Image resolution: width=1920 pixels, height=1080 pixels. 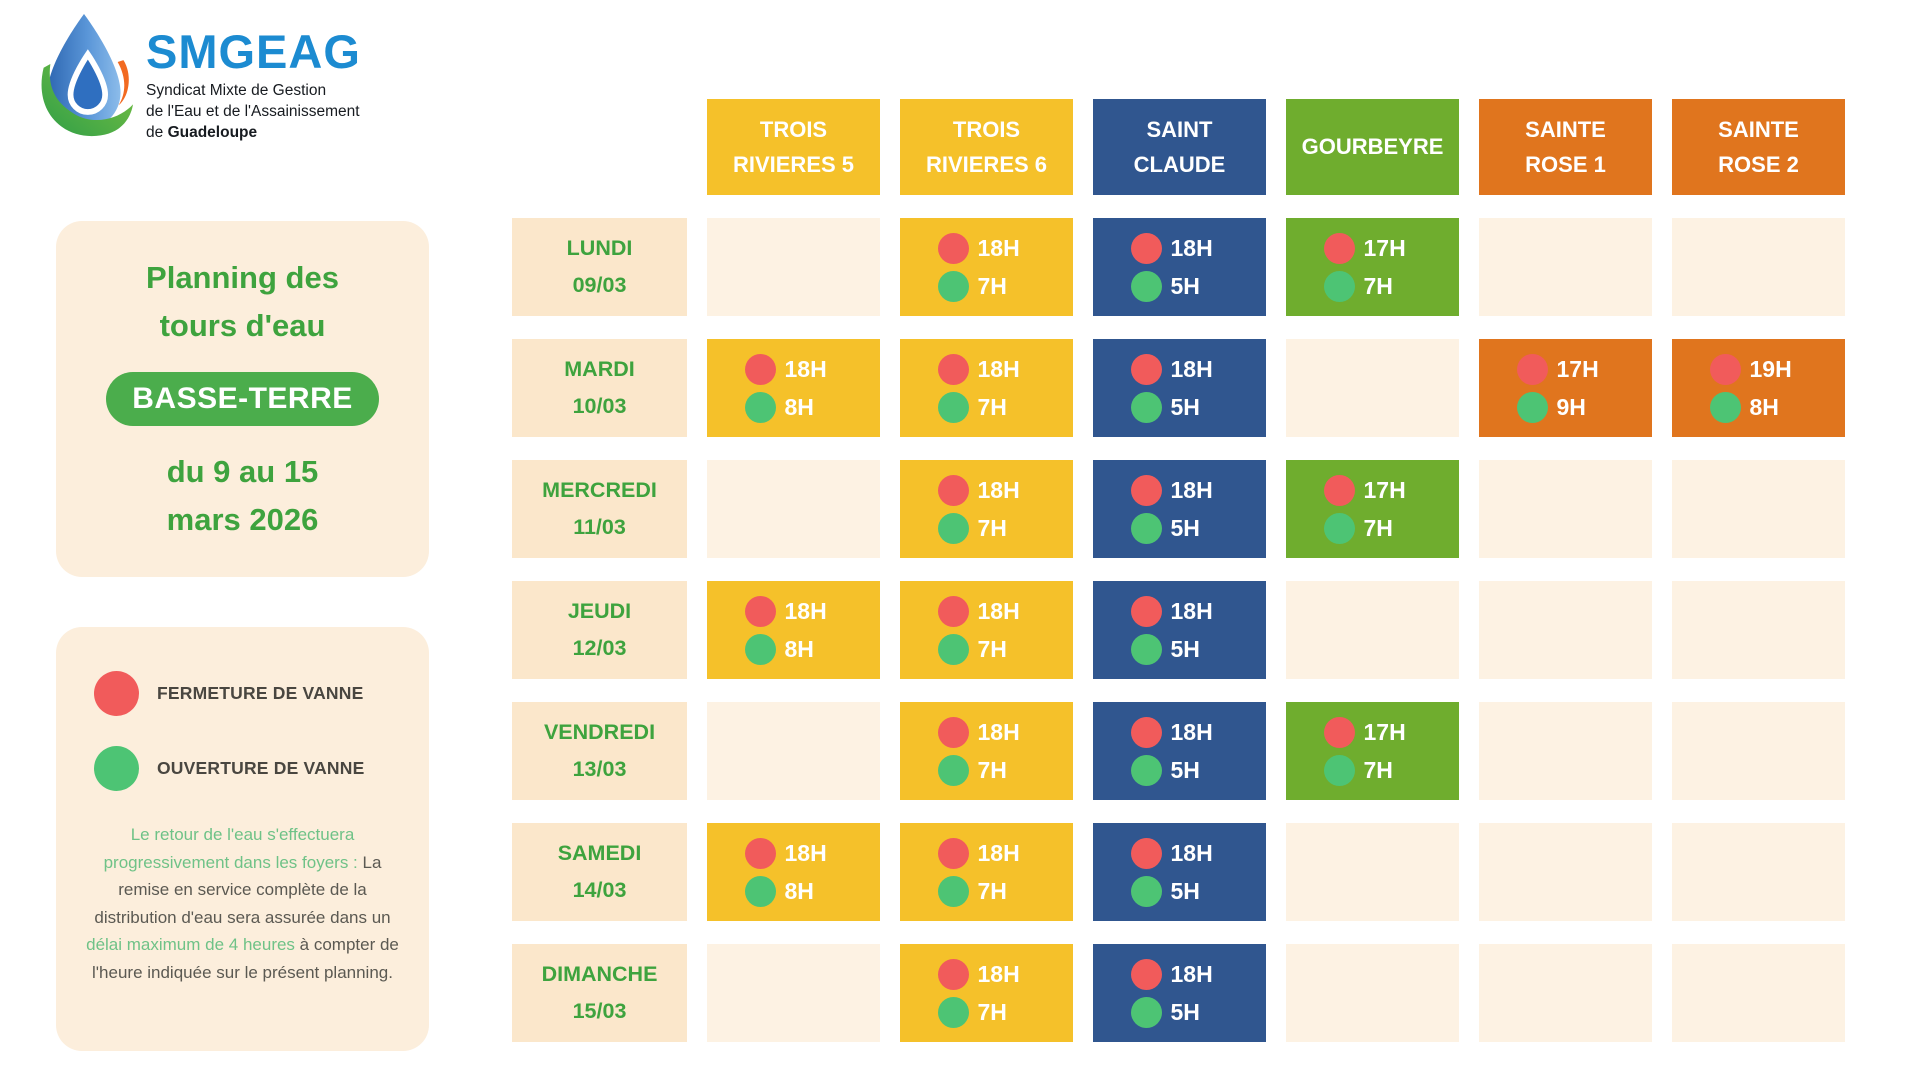 What do you see at coordinates (1179, 147) in the screenshot?
I see `column-header-saint-claude: SAINT CLAUDE` at bounding box center [1179, 147].